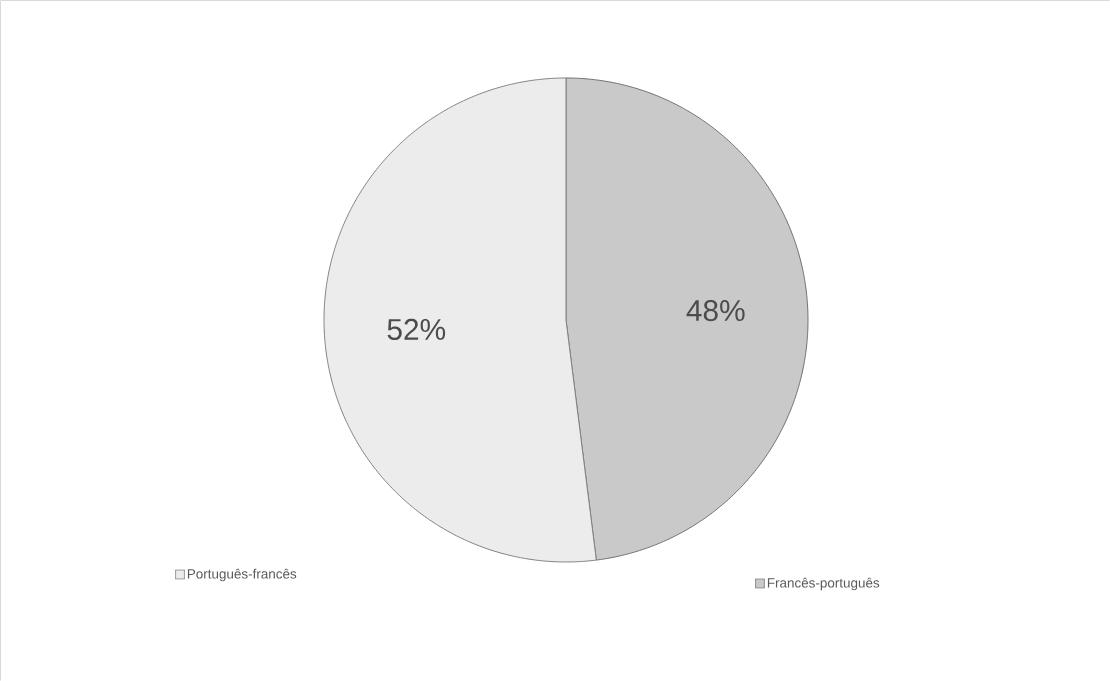 This screenshot has width=1110, height=681. Describe the element at coordinates (823, 584) in the screenshot. I see `legend-label: Francês-português` at that location.